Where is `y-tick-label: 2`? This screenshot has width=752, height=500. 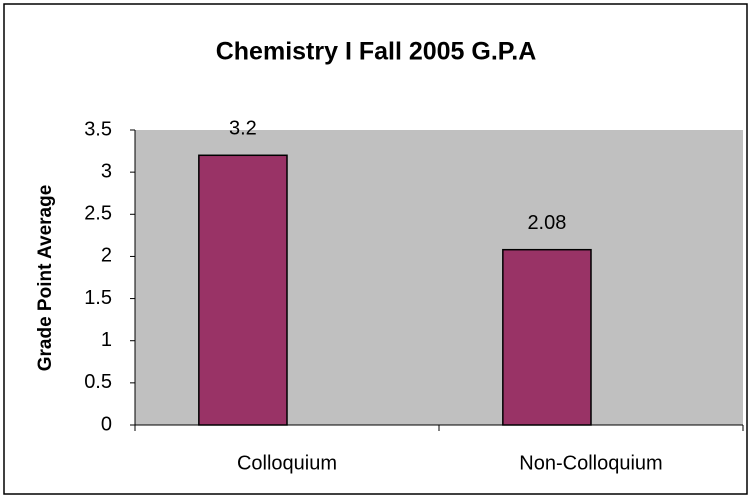
y-tick-label: 2 is located at coordinates (106, 256).